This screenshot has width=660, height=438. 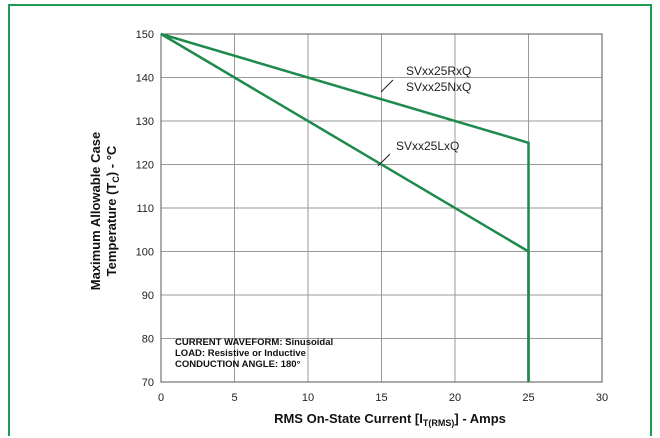 What do you see at coordinates (145, 253) in the screenshot?
I see `y-tick-label-3: 100` at bounding box center [145, 253].